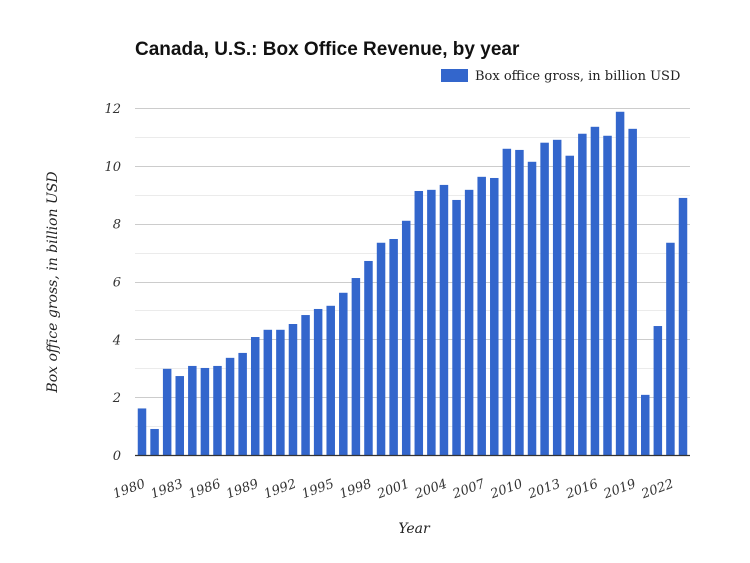 This screenshot has height=563, width=750. I want to click on bar-1990, so click(268, 392).